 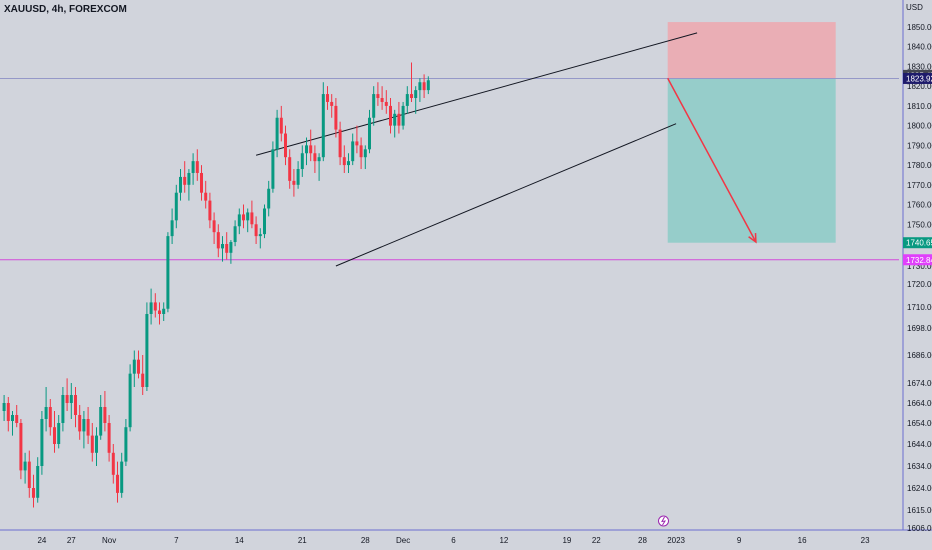 I want to click on target-zone, so click(x=751, y=160).